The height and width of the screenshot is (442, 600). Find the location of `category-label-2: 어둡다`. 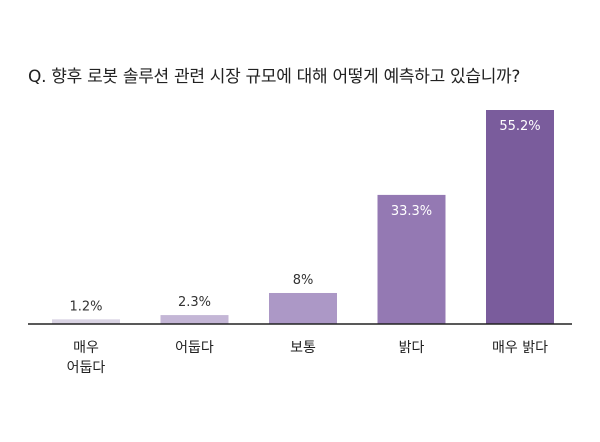

category-label-2: 어둡다 is located at coordinates (194, 348).